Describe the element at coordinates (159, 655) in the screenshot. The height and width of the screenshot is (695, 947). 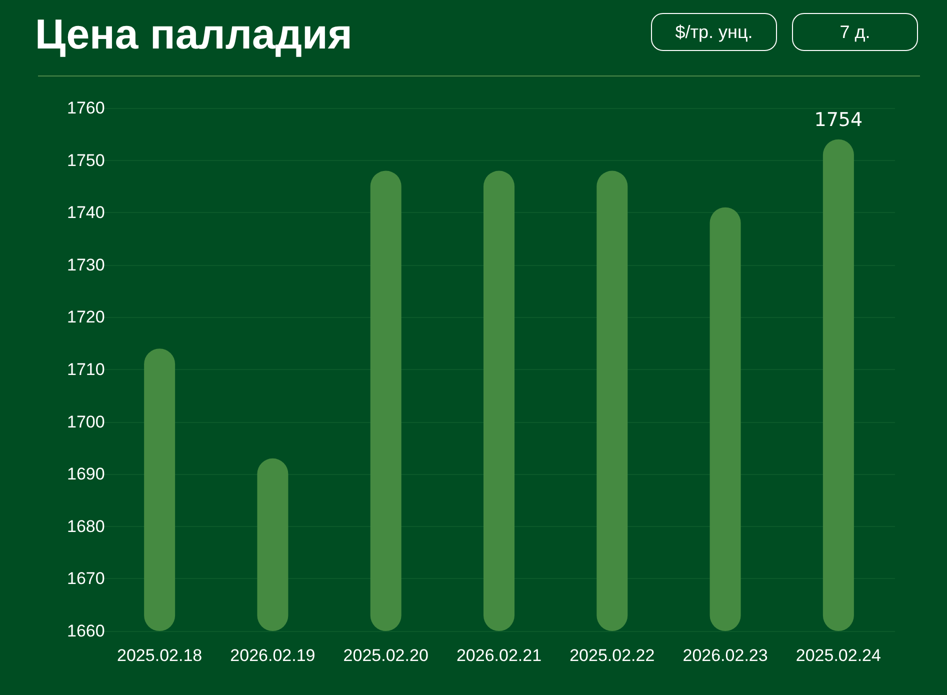
I see `x-tick-label: 2025.02.18` at that location.